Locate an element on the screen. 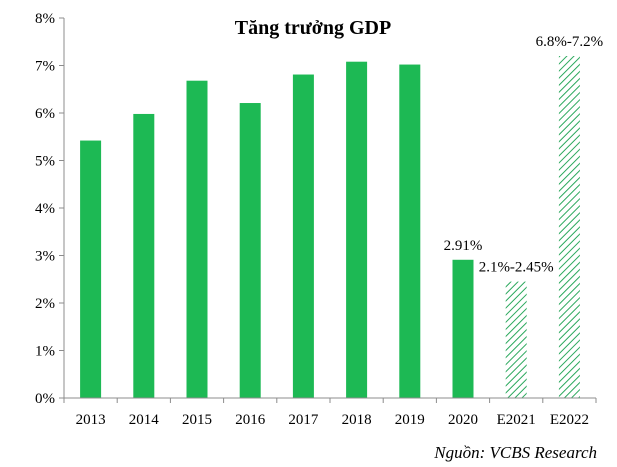 Image resolution: width=617 pixels, height=467 pixels. y-tick-label: 3% is located at coordinates (45, 257).